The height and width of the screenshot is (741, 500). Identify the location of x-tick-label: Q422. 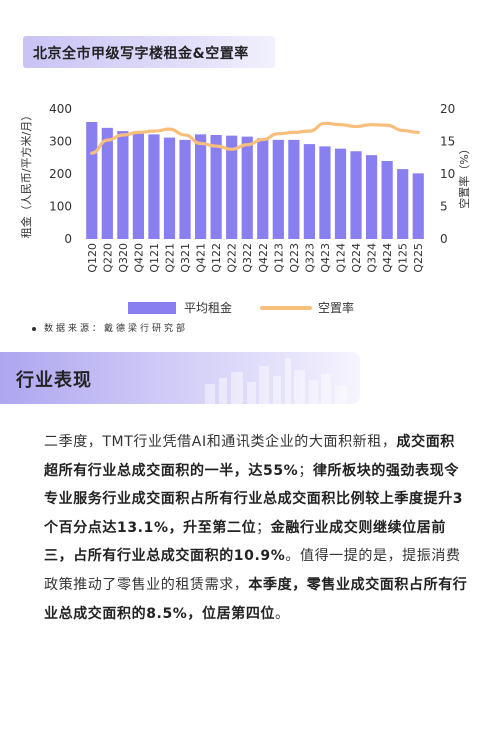
(263, 258).